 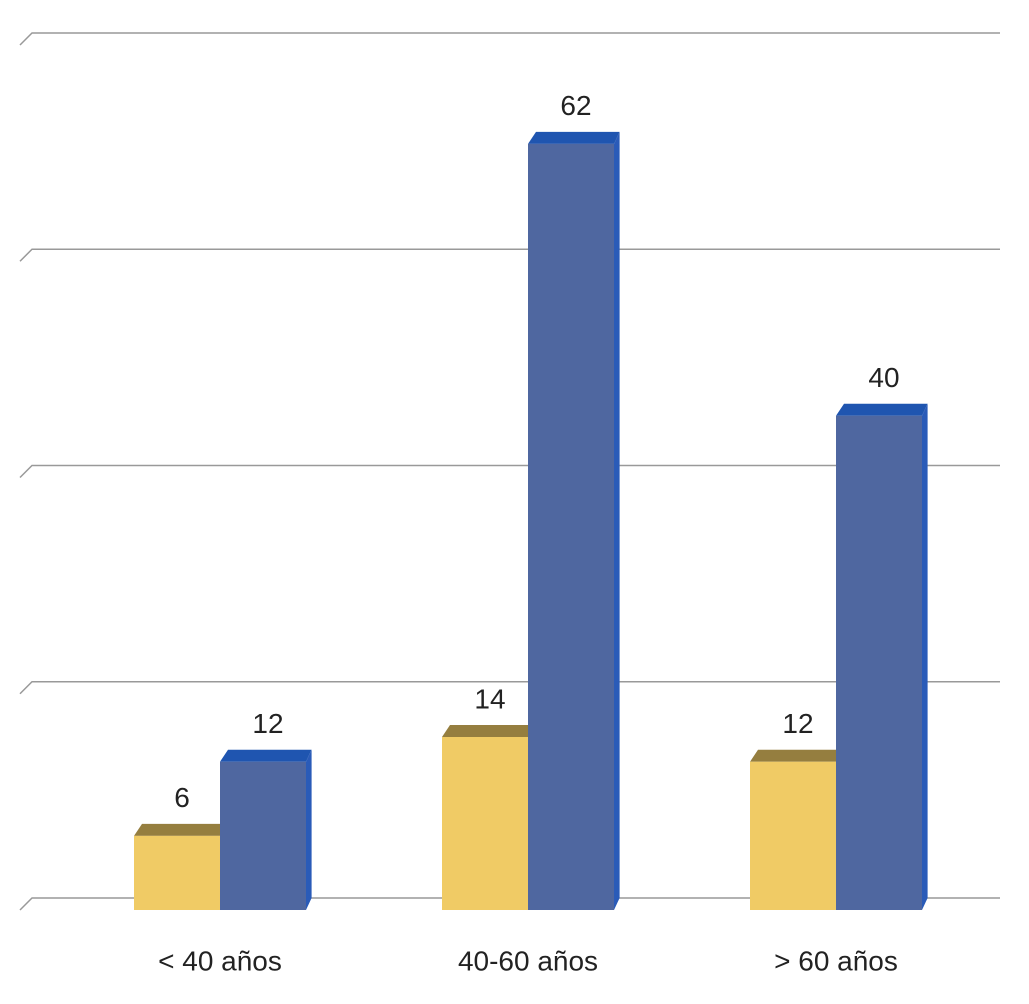 I want to click on x-tick-label: < 40 años, so click(x=220, y=960).